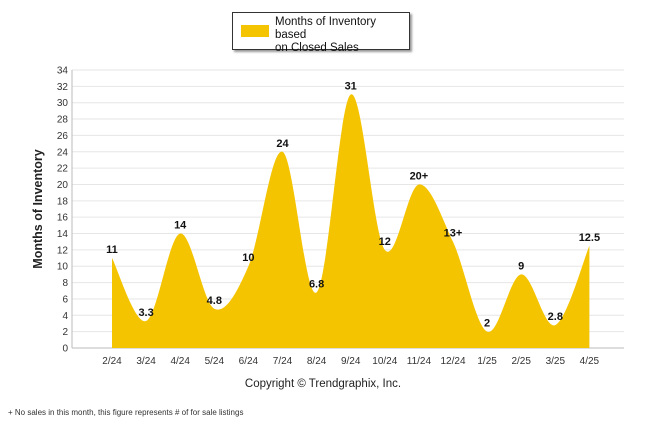 This screenshot has height=434, width=646. Describe the element at coordinates (521, 266) in the screenshot. I see `data-label: 9` at that location.